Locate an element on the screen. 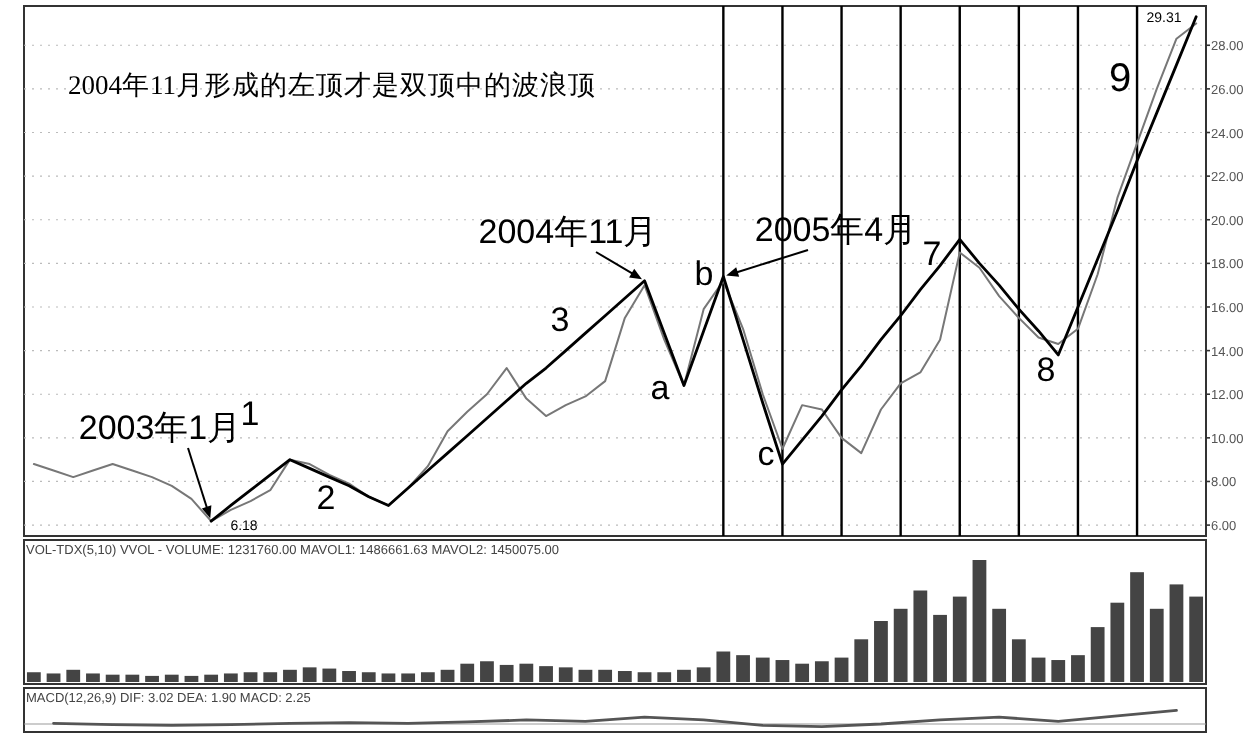 This screenshot has width=1246, height=748. annotation: 3 is located at coordinates (560, 319).